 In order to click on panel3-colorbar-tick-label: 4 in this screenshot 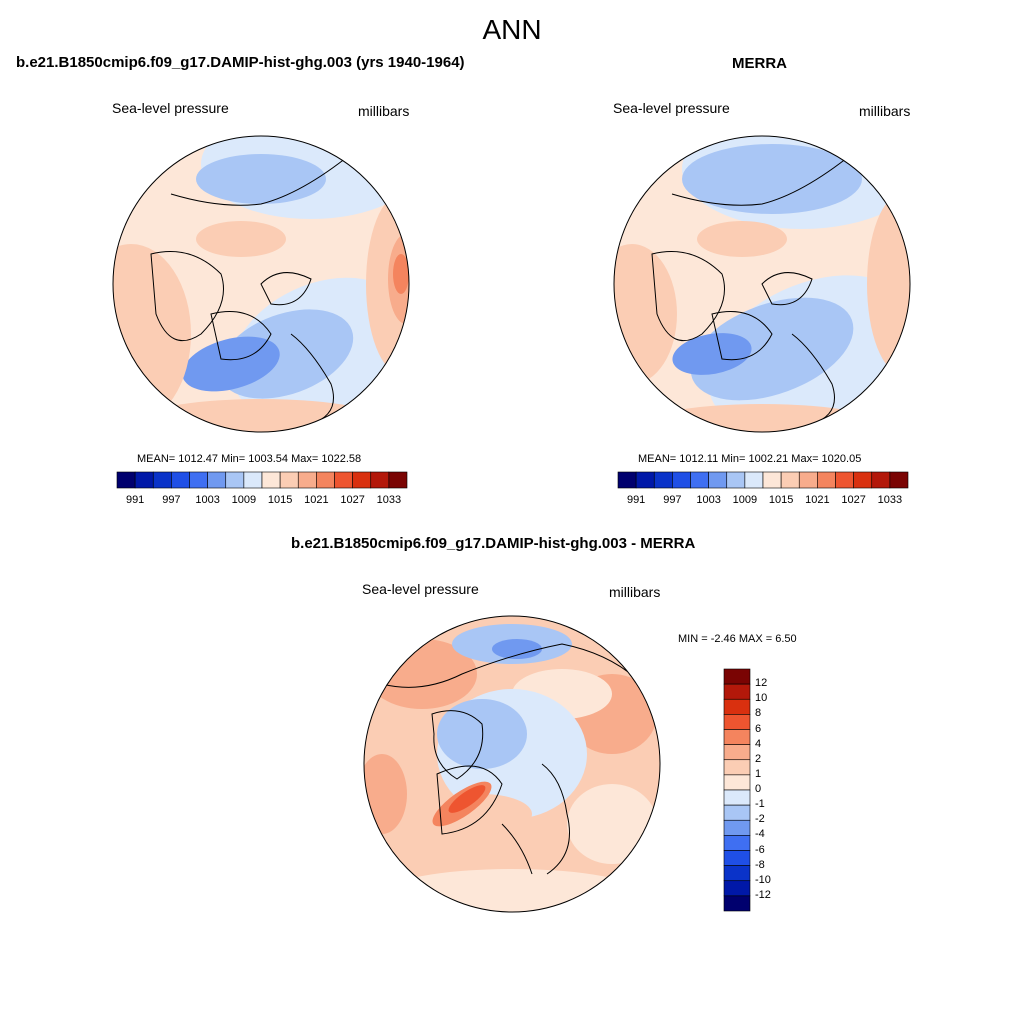, I will do `click(758, 743)`.